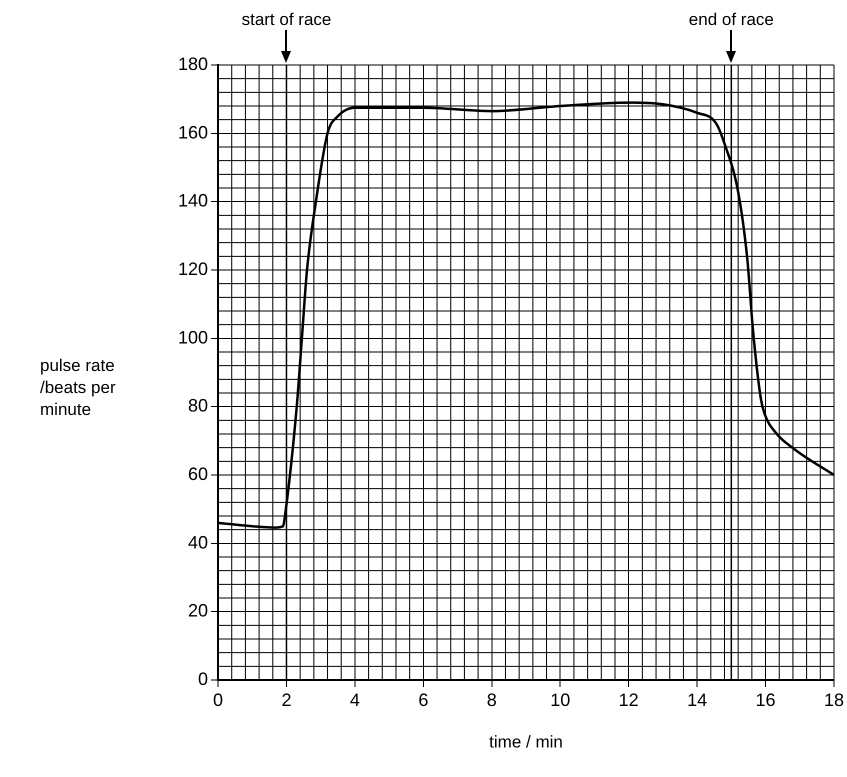  I want to click on y-tick-label: 100, so click(193, 337).